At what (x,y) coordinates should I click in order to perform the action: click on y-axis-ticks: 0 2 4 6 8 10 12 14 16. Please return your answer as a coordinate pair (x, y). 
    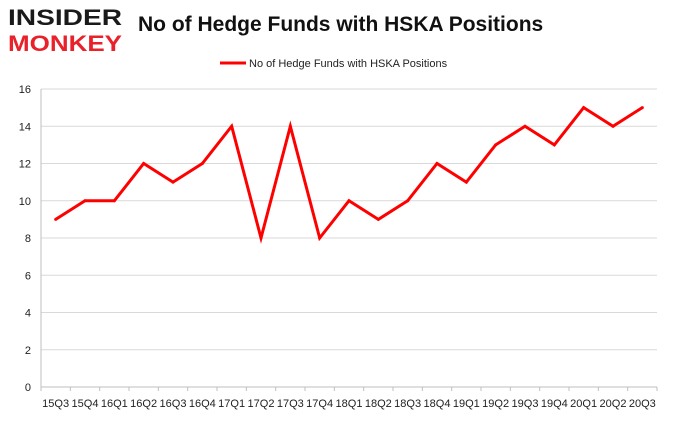
    Looking at the image, I should click on (25, 239).